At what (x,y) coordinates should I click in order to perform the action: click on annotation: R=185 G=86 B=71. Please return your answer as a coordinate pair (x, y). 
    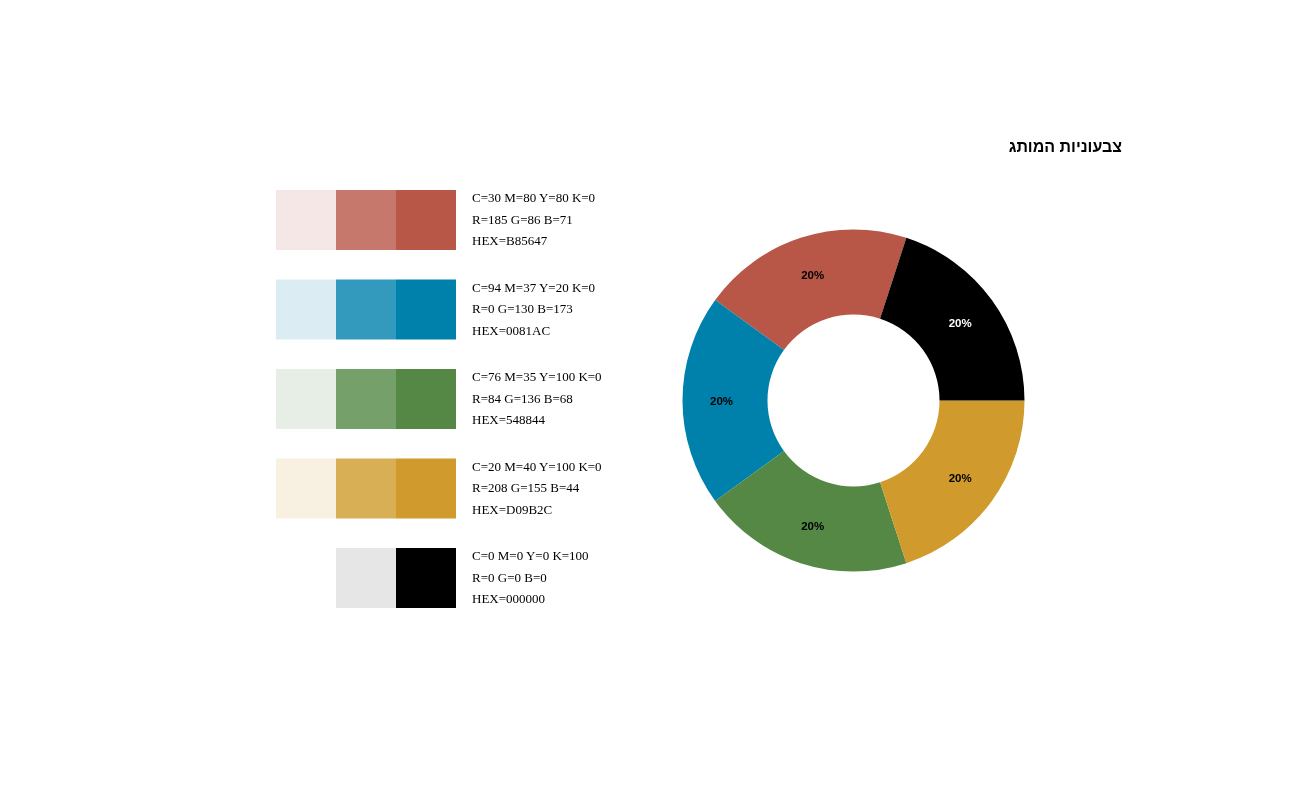
    Looking at the image, I should click on (522, 219).